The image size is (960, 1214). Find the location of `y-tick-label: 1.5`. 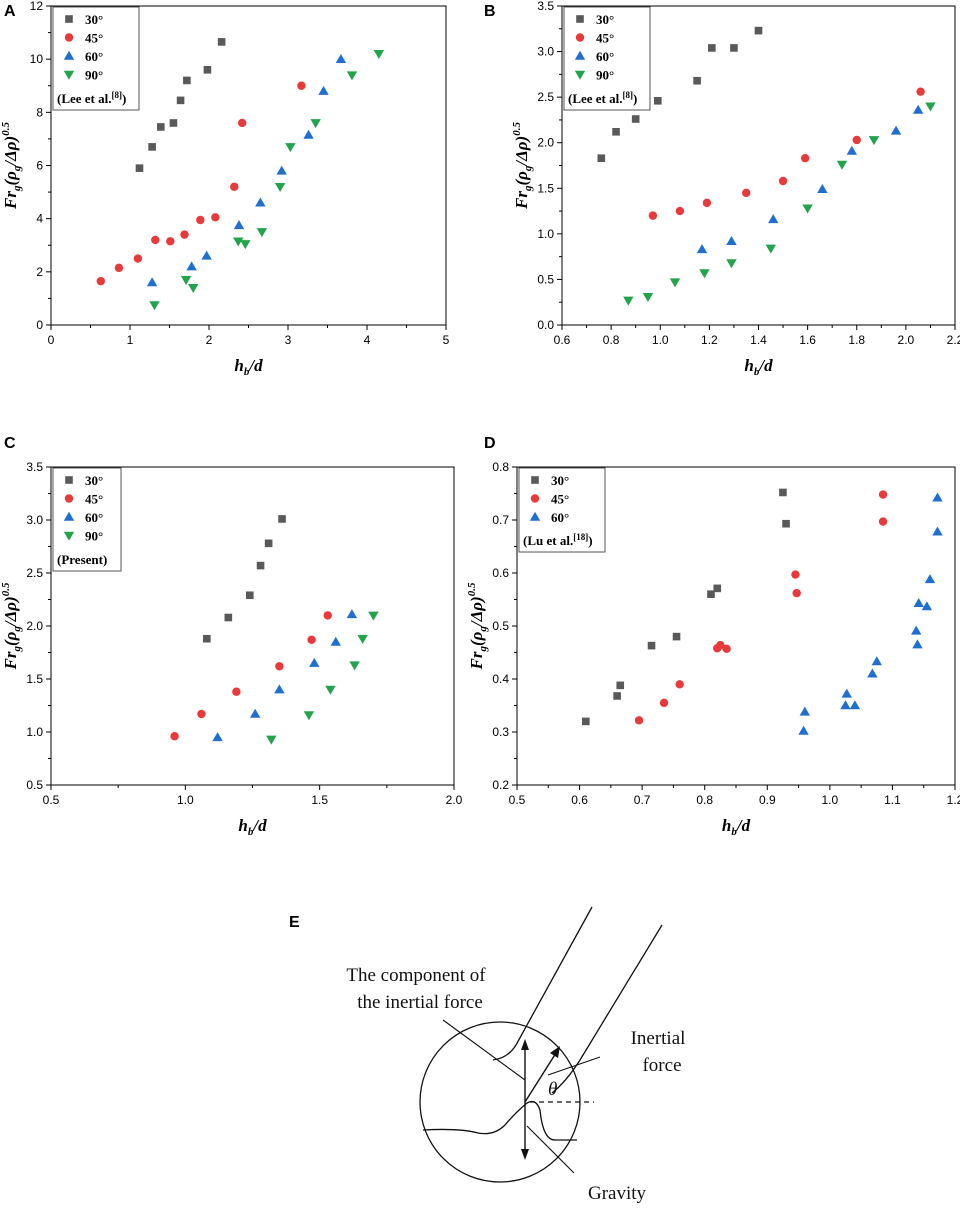

y-tick-label: 1.5 is located at coordinates (34, 679).